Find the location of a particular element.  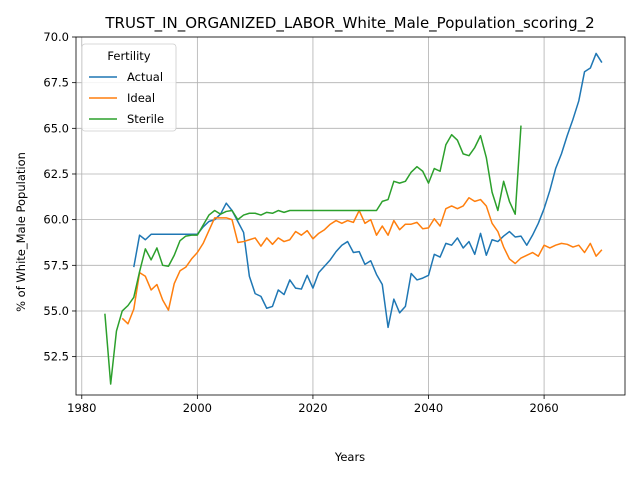

x-tick-label: 2040 is located at coordinates (428, 408).